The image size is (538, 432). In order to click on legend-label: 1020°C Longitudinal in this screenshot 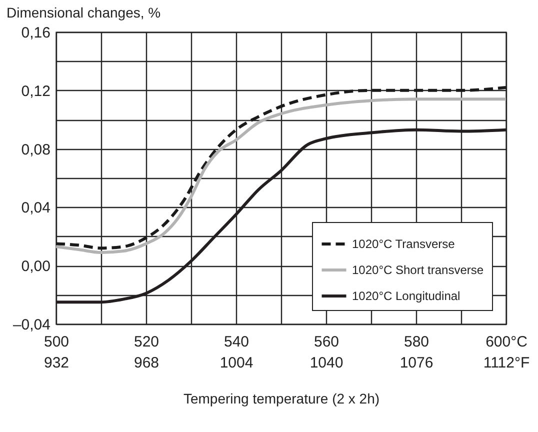, I will do `click(406, 296)`.